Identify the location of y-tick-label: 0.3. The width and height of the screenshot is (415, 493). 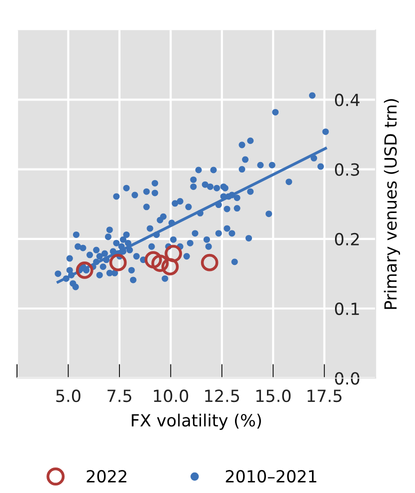
(347, 169).